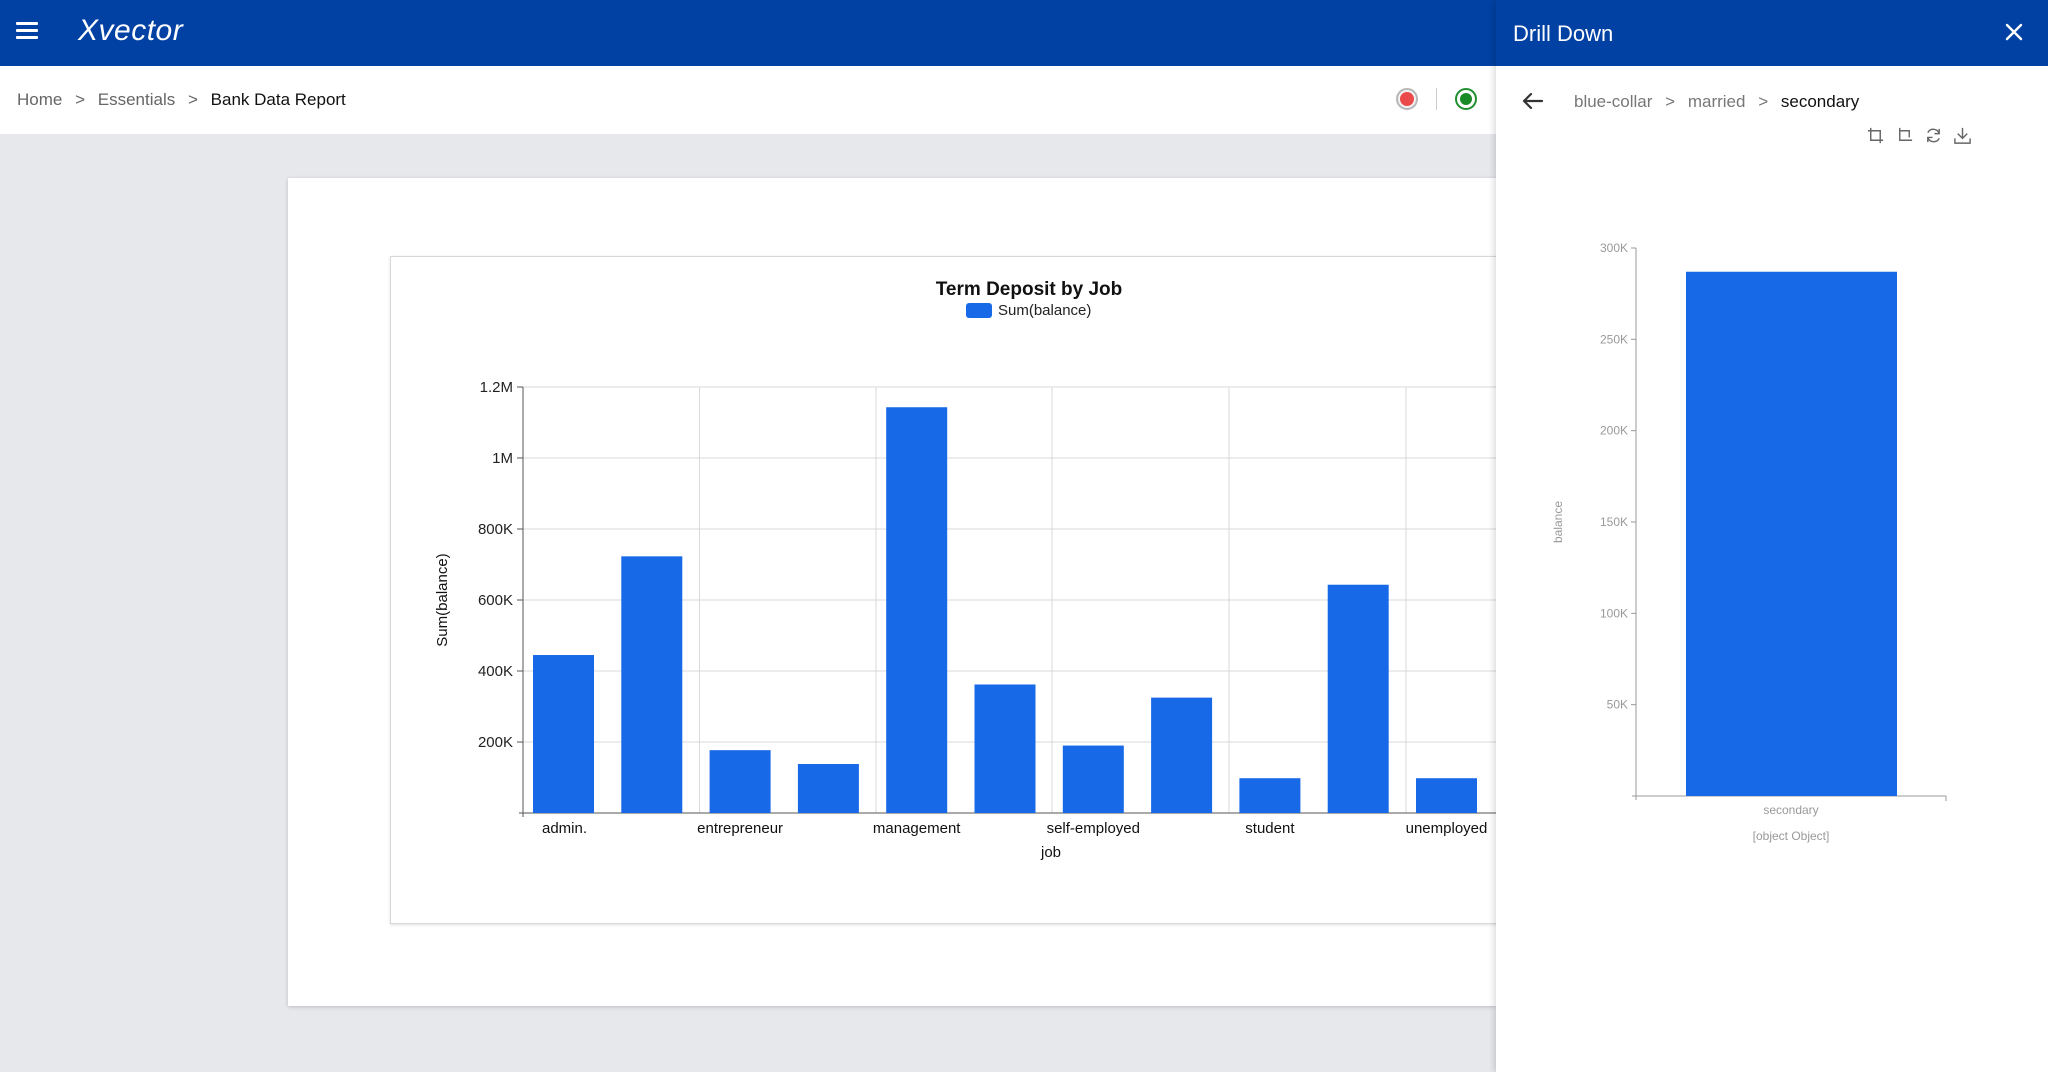 Image resolution: width=2048 pixels, height=1072 pixels. What do you see at coordinates (564, 828) in the screenshot?
I see `x-tick-label: admin.` at bounding box center [564, 828].